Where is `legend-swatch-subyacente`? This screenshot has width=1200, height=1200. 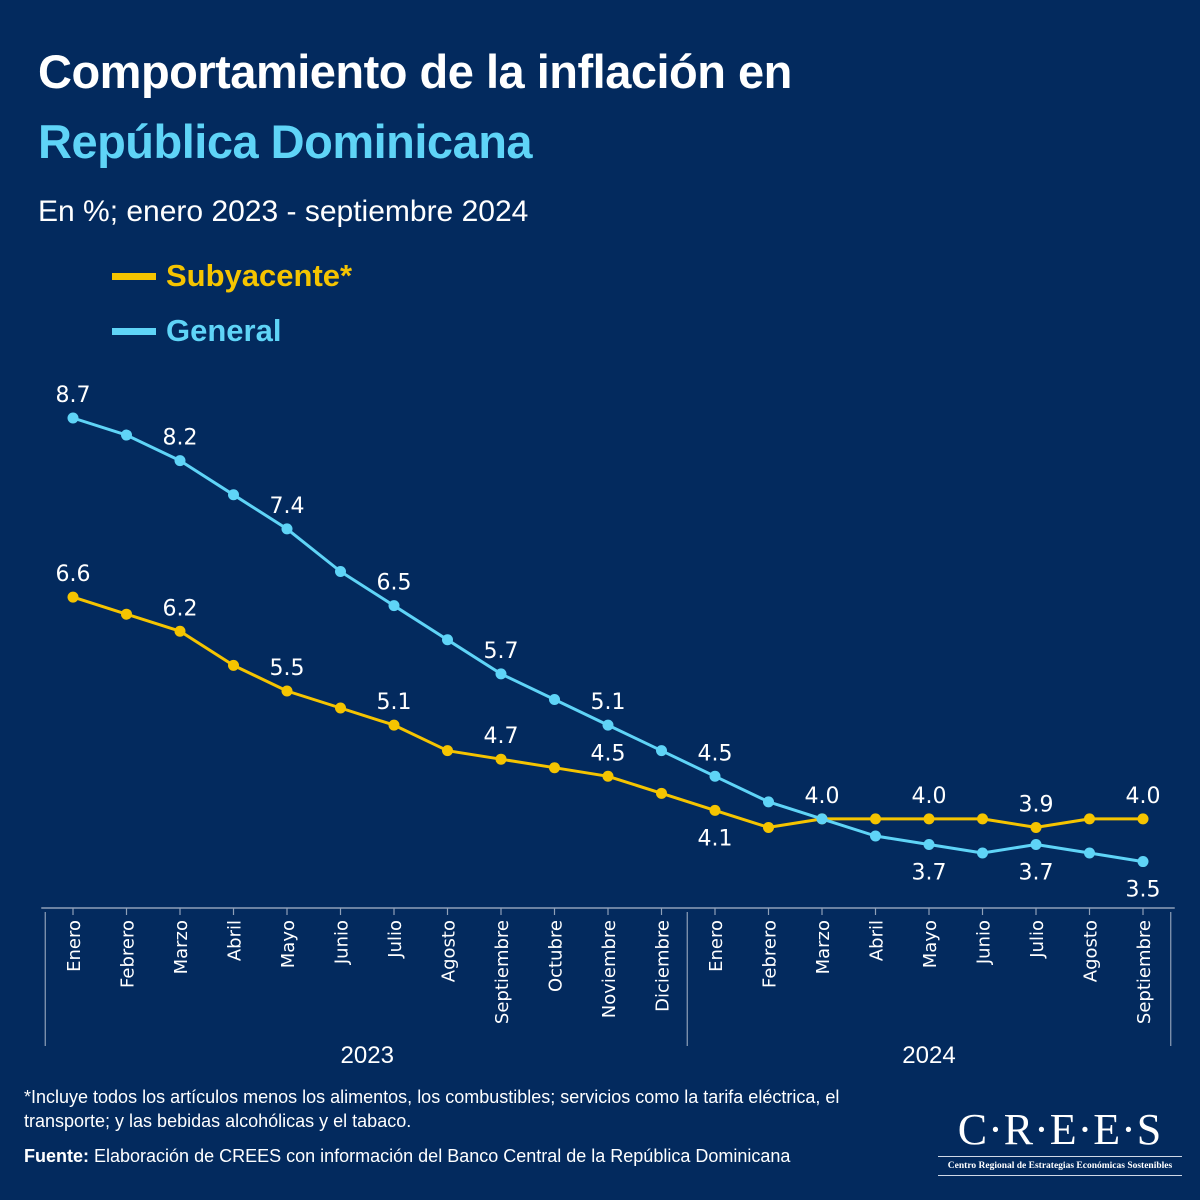 legend-swatch-subyacente is located at coordinates (134, 276).